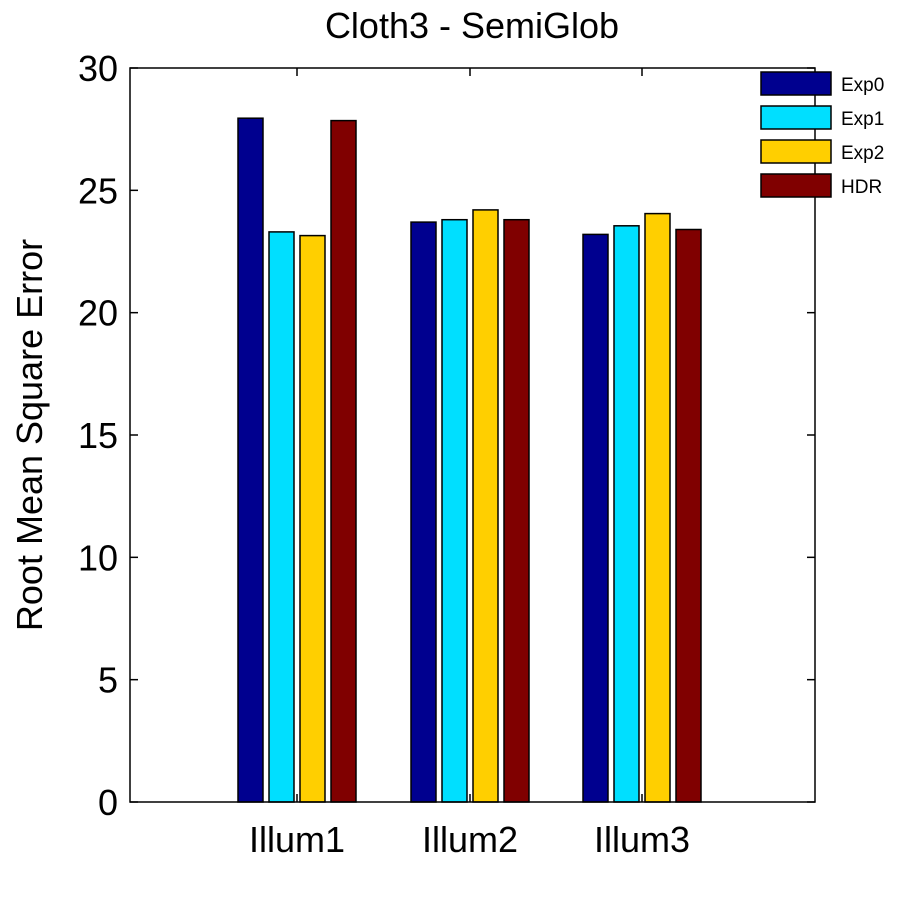  Describe the element at coordinates (657, 507) in the screenshot. I see `bar-exp2-illum3` at that location.